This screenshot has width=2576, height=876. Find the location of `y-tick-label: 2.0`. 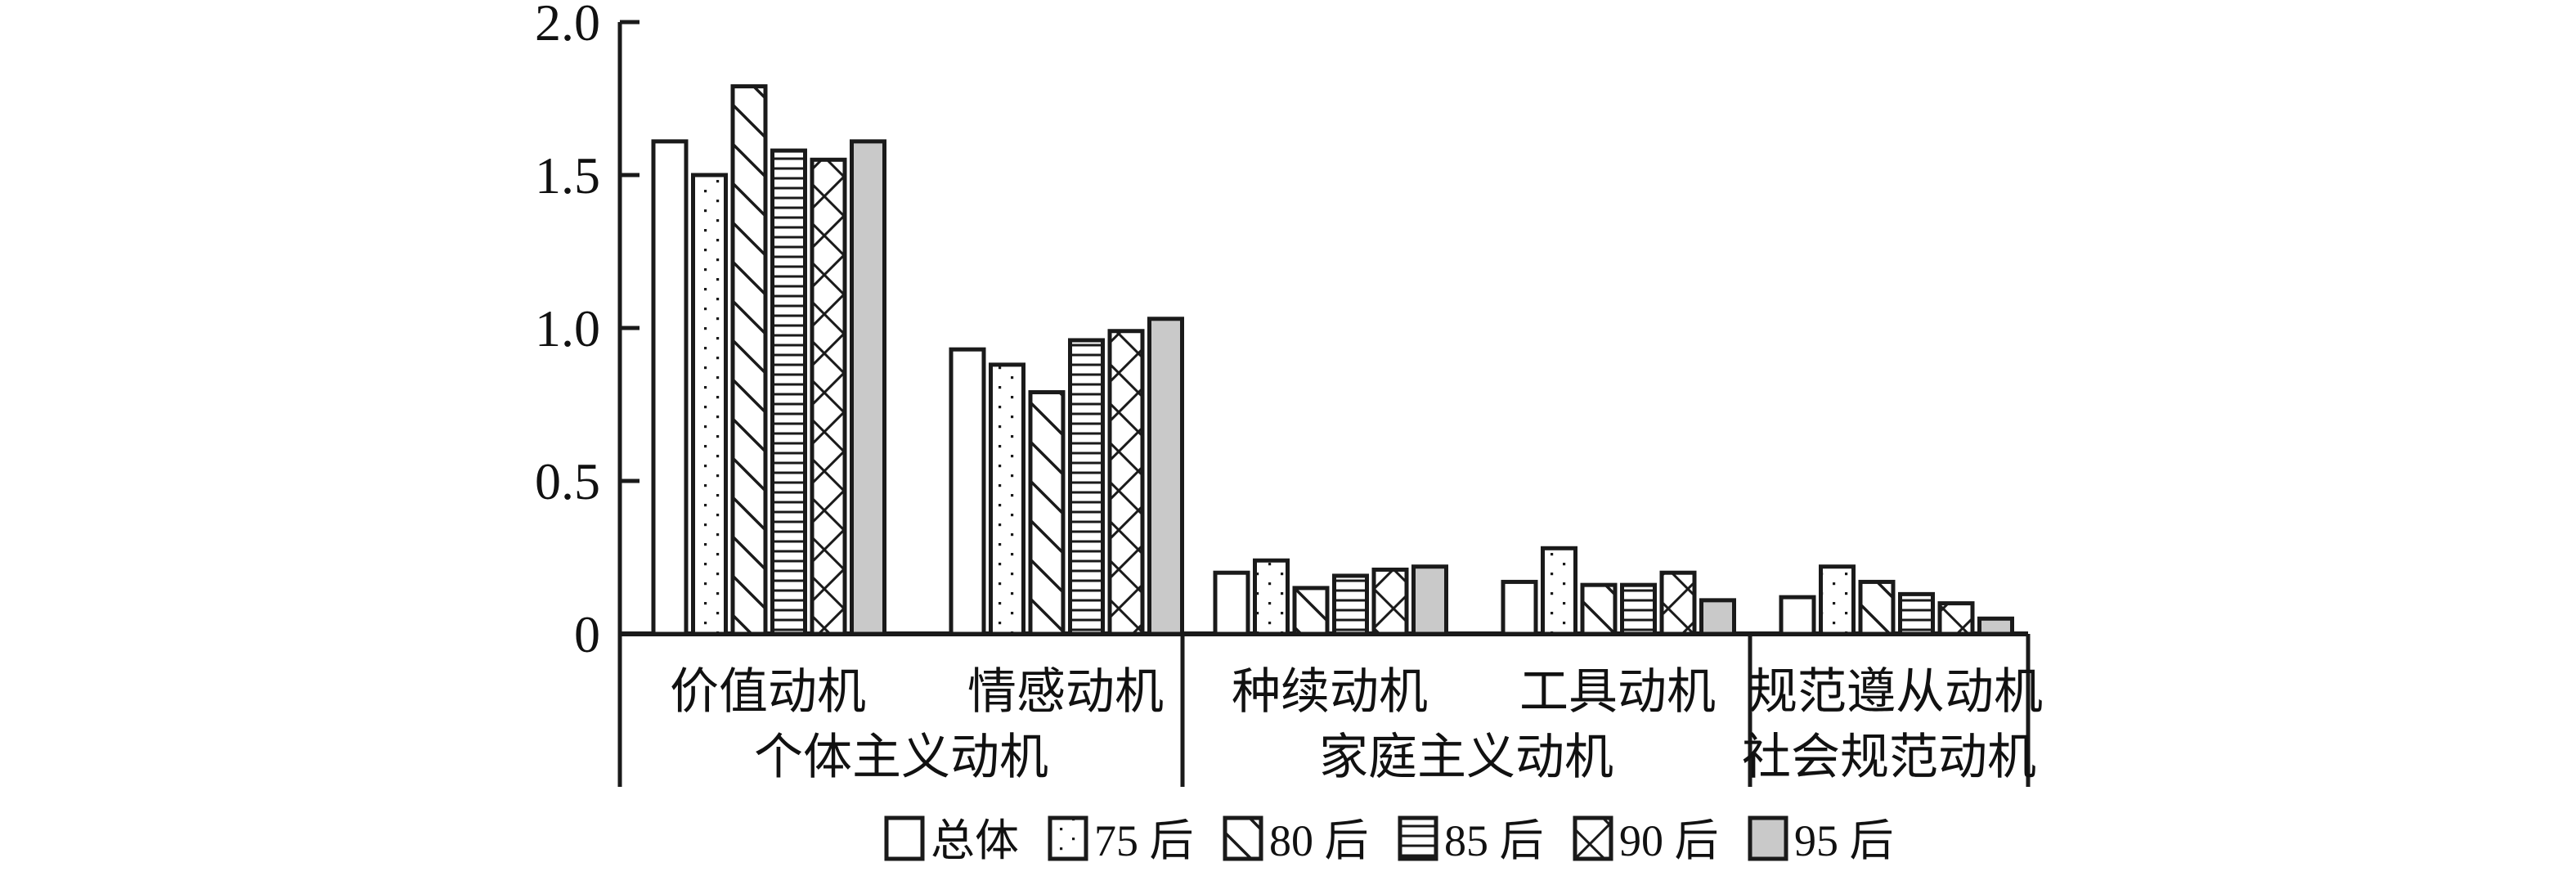

y-tick-label: 2.0 is located at coordinates (568, 26).